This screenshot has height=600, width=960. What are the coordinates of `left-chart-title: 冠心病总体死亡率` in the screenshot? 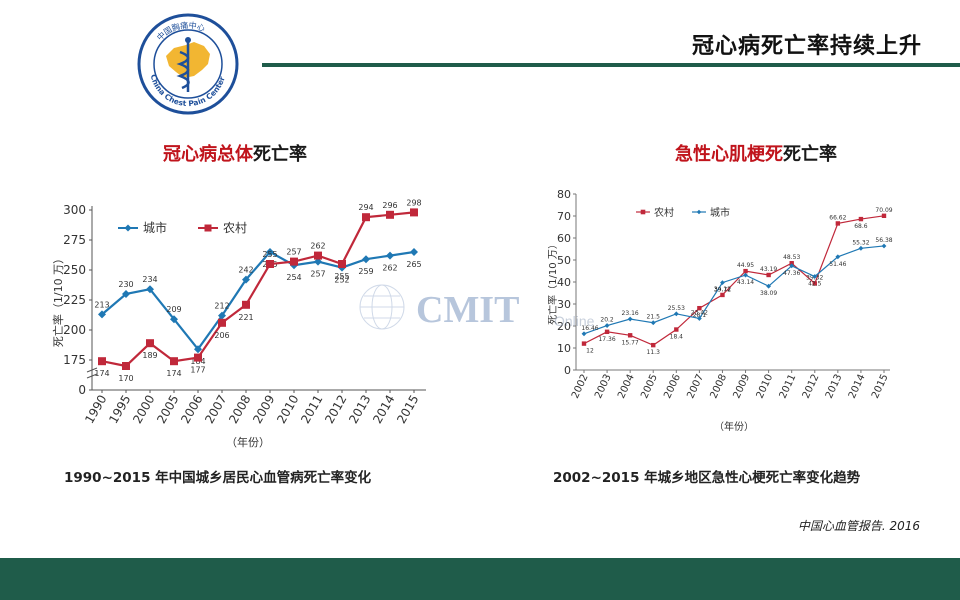 It's located at (235, 153).